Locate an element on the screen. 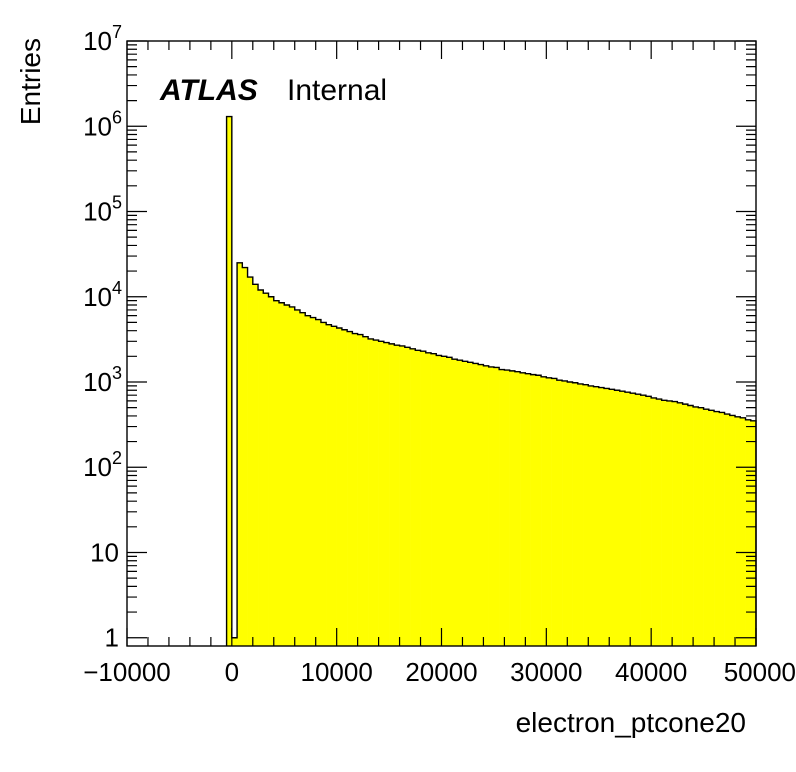 This screenshot has width=796, height=772. x-tick-label: 10000 is located at coordinates (337, 672).